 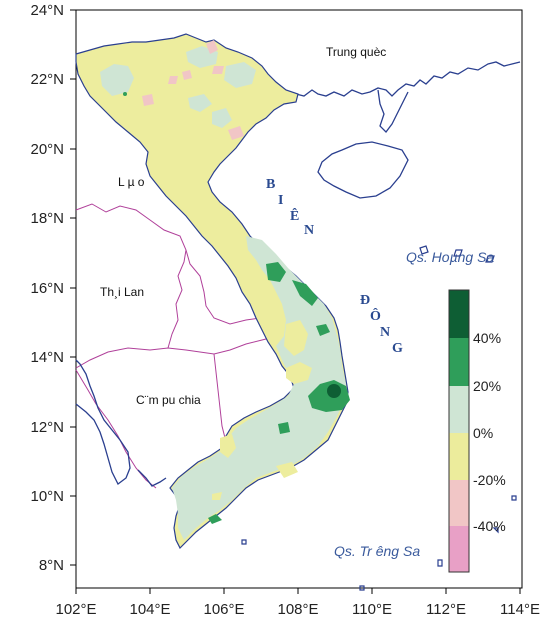 What do you see at coordinates (75, 609) in the screenshot?
I see `x-tick-label: 102°E` at bounding box center [75, 609].